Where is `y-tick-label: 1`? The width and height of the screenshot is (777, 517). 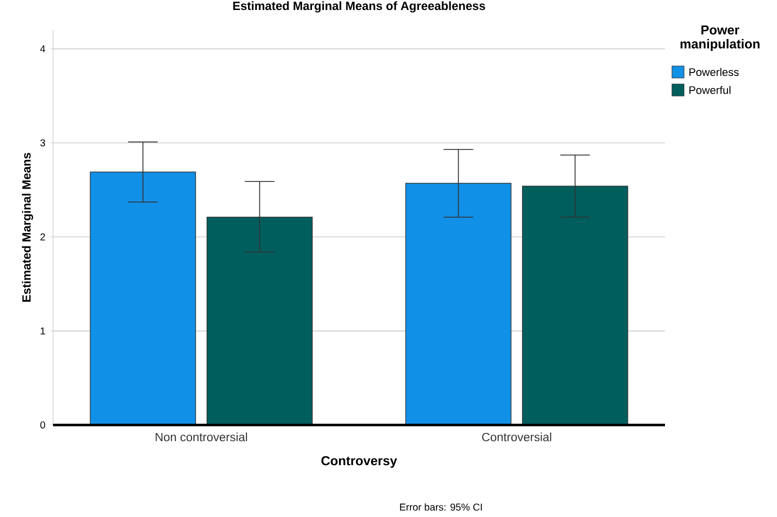 y-tick-label: 1 is located at coordinates (43, 331).